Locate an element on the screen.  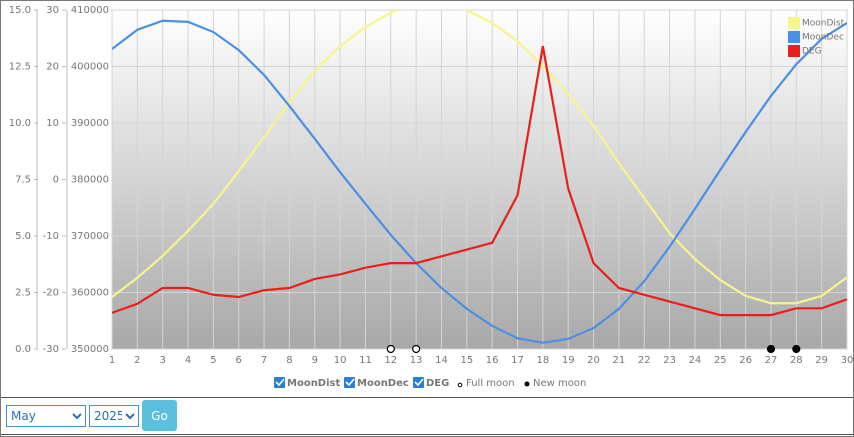
x-tick-label: 27 is located at coordinates (771, 360).